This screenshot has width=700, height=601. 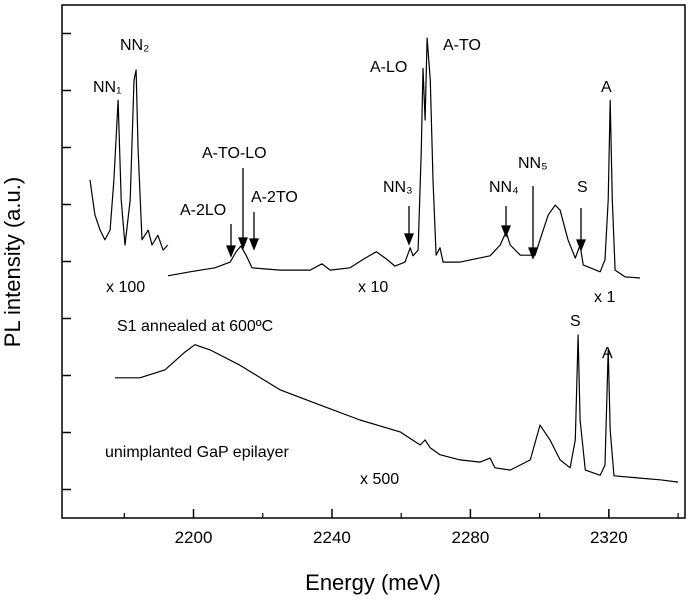 I want to click on x-tick-label: 2200, so click(x=194, y=537).